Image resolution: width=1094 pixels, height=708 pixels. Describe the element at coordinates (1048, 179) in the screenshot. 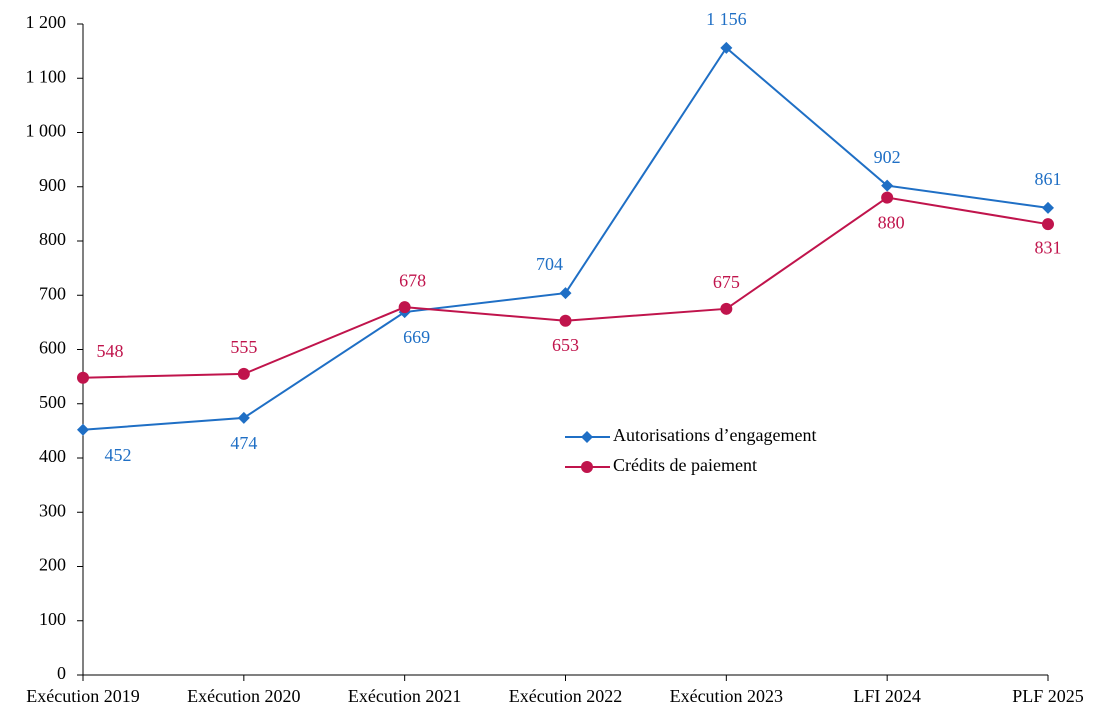

I see `data-label: 861` at that location.